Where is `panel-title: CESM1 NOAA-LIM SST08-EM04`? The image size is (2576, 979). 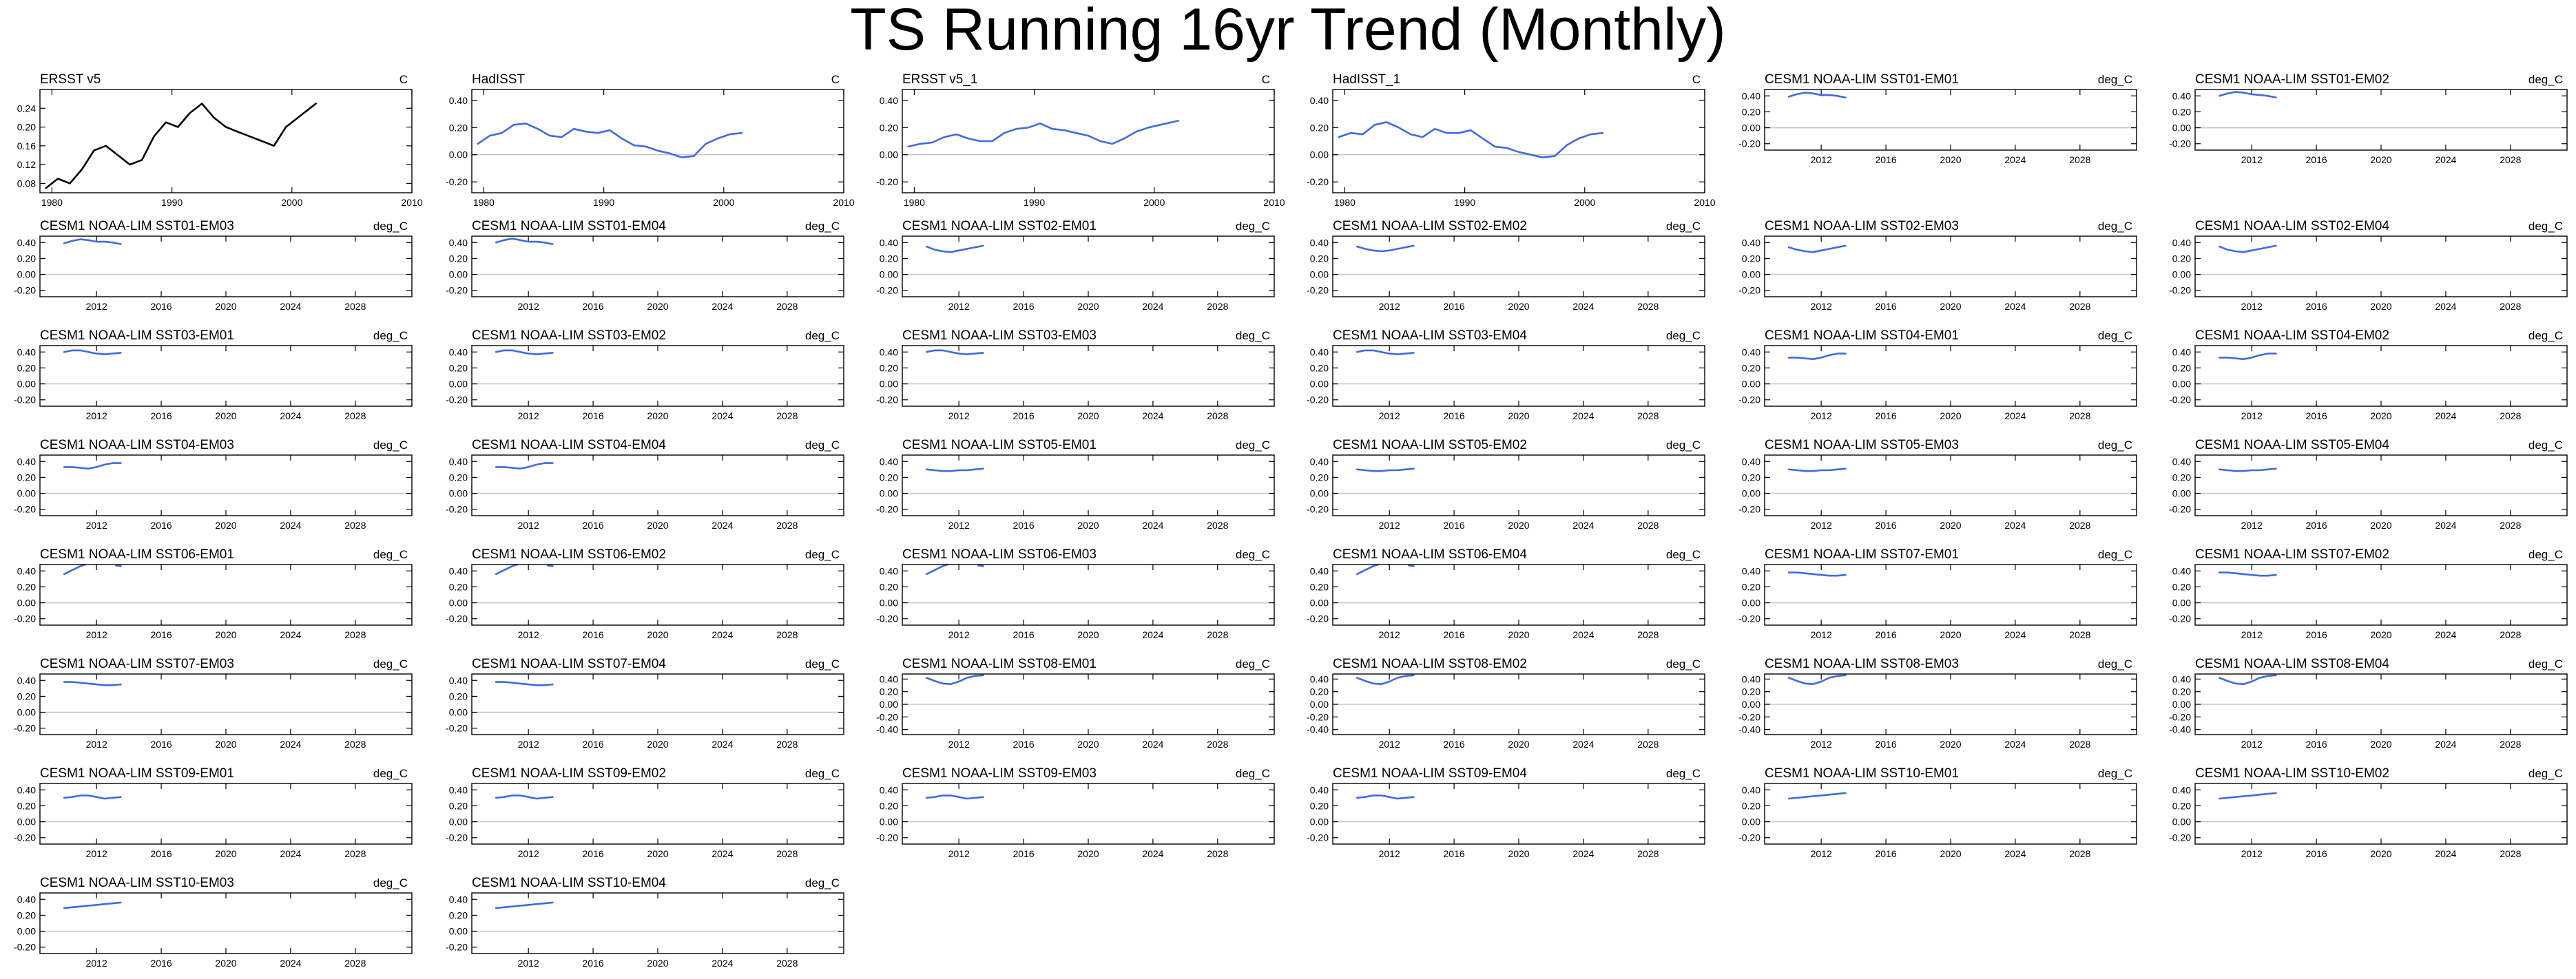 panel-title: CESM1 NOAA-LIM SST08-EM04 is located at coordinates (2292, 664).